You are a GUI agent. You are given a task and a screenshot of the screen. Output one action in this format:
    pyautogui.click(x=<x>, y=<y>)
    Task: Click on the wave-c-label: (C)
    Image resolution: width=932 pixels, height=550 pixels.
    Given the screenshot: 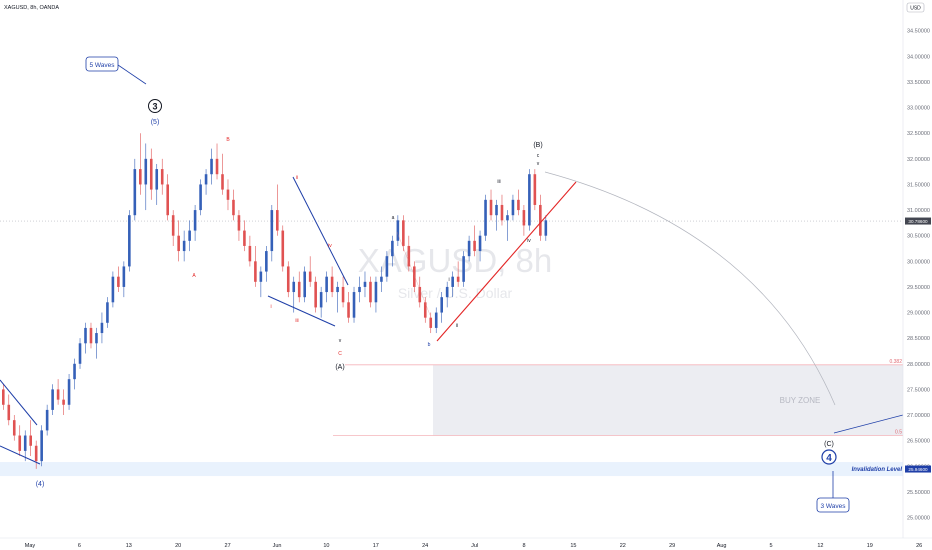 What is the action you would take?
    pyautogui.click(x=829, y=444)
    